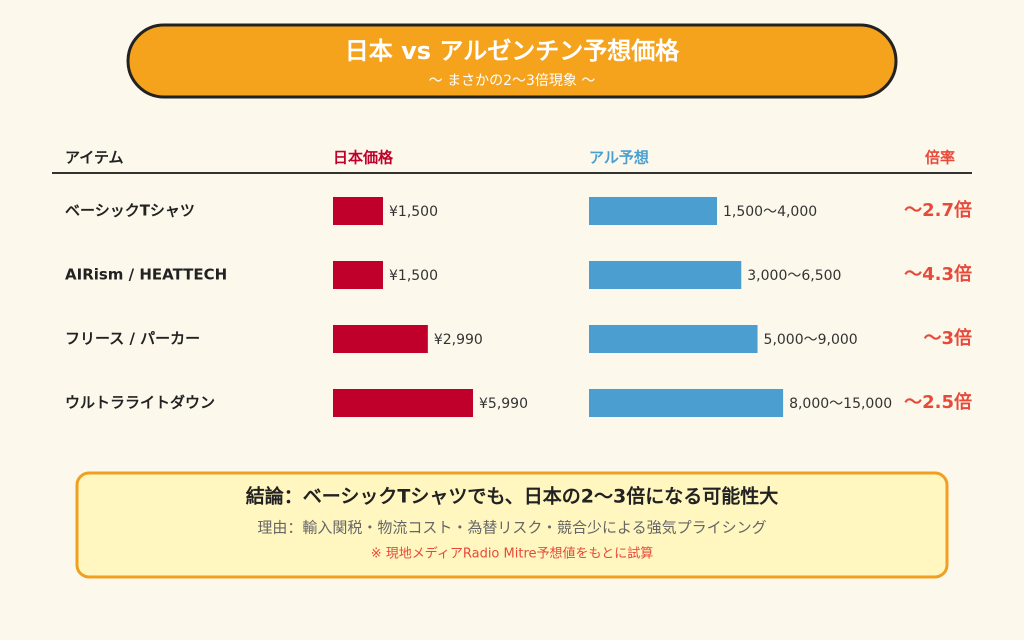 Image resolution: width=1024 pixels, height=640 pixels. I want to click on conclusion: 結論：ベーシックTシャツでも、日本の2〜3倍になる可能性大, so click(512, 496).